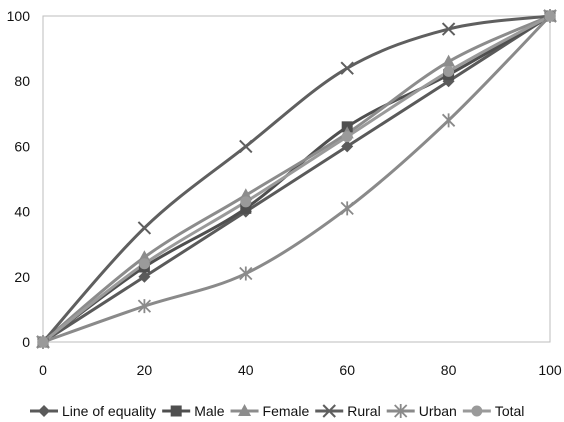 This screenshot has width=564, height=422. I want to click on legend-item: Rural, so click(348, 411).